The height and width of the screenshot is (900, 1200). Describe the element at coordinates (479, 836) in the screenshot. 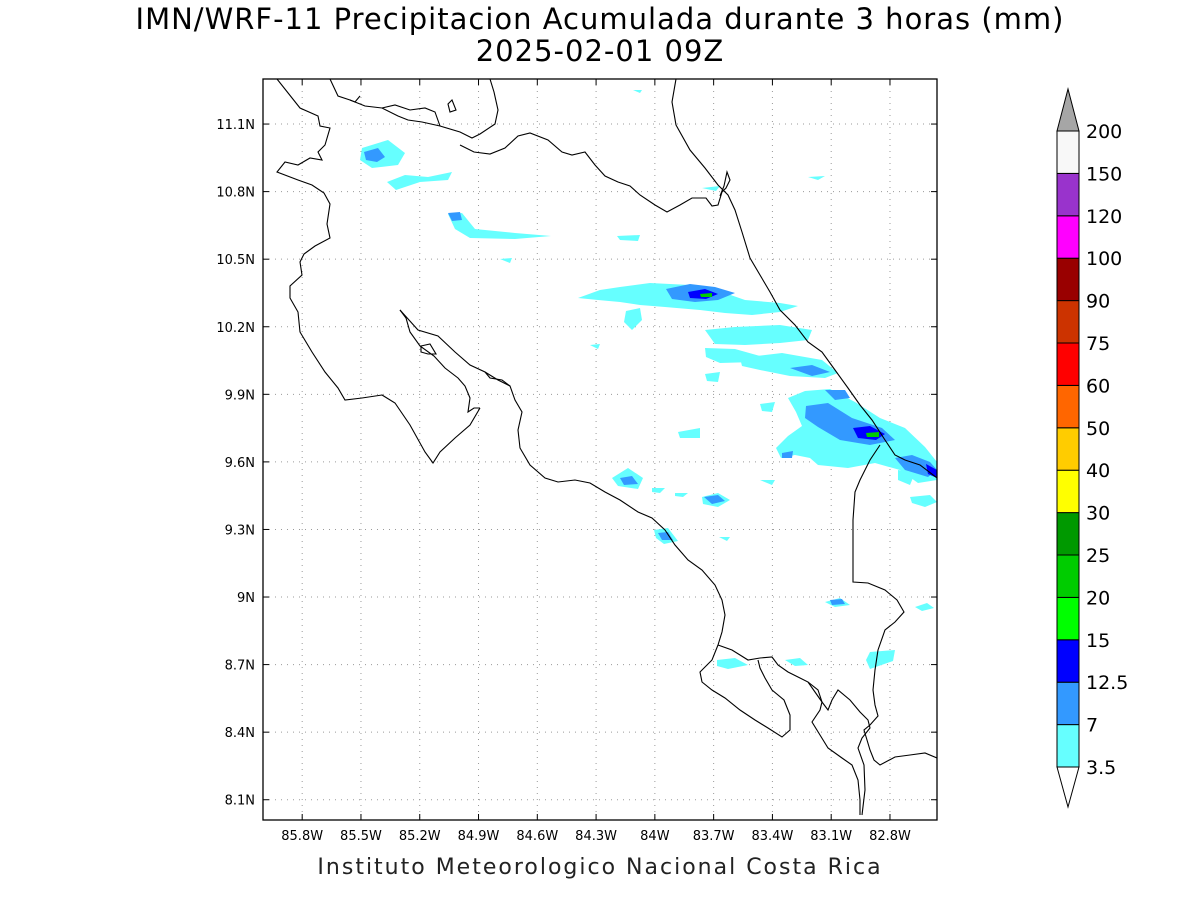

I see `lon-tick-label: 84.9W` at that location.